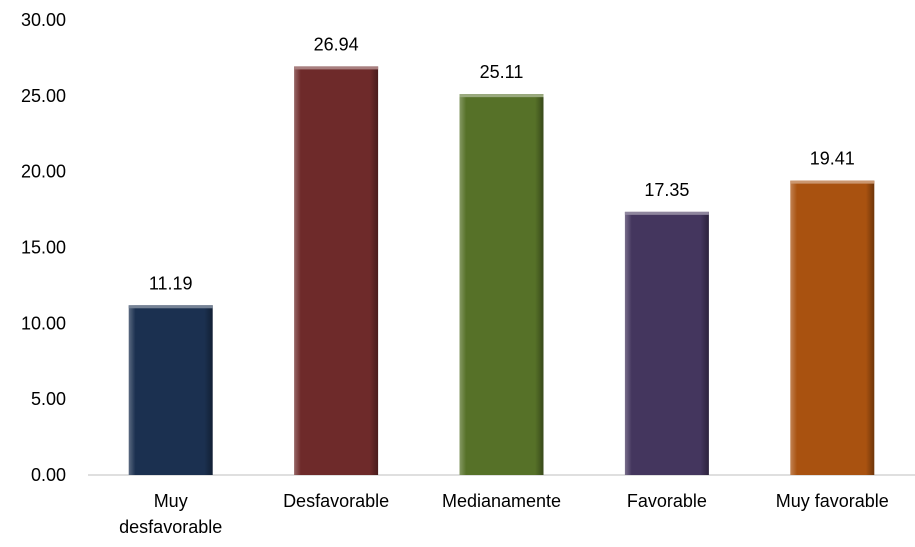 This screenshot has height=547, width=915. Describe the element at coordinates (48, 399) in the screenshot. I see `y-tick-label: 5.00` at that location.